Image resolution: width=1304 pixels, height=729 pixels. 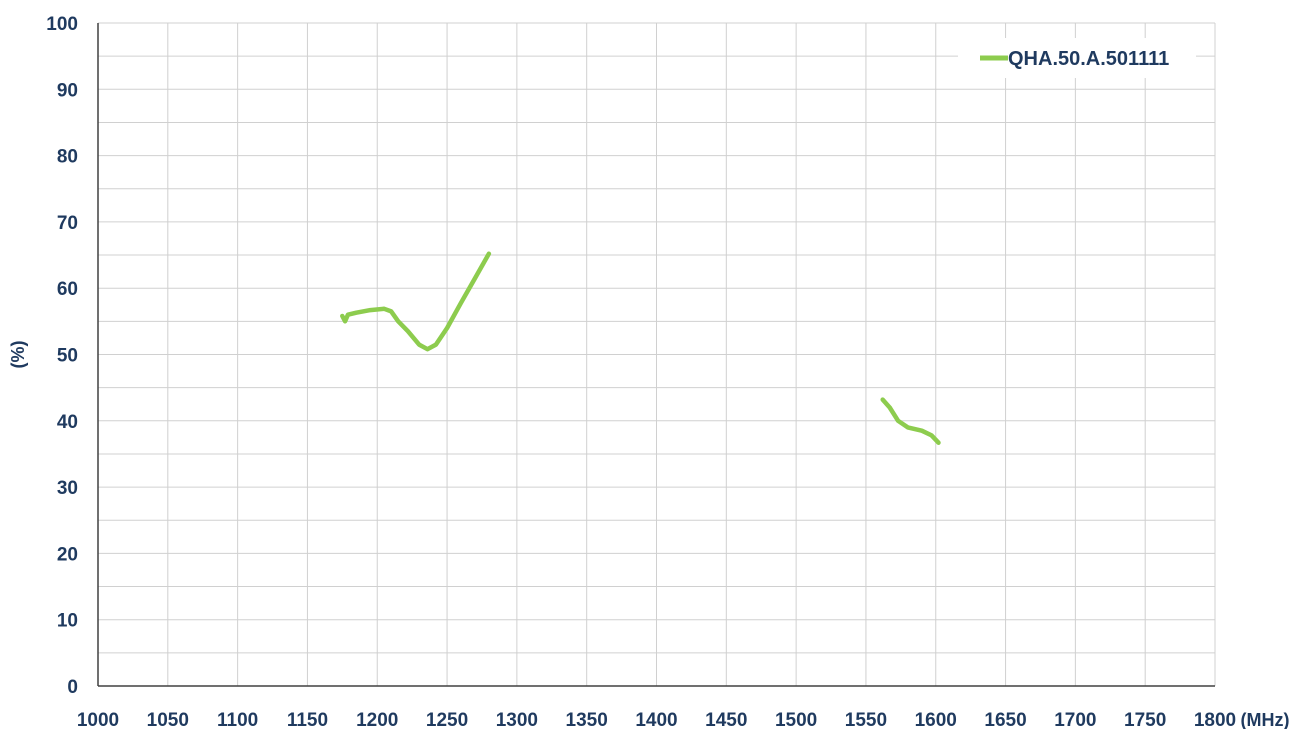 What do you see at coordinates (67, 157) in the screenshot?
I see `y-tick-label: 80` at bounding box center [67, 157].